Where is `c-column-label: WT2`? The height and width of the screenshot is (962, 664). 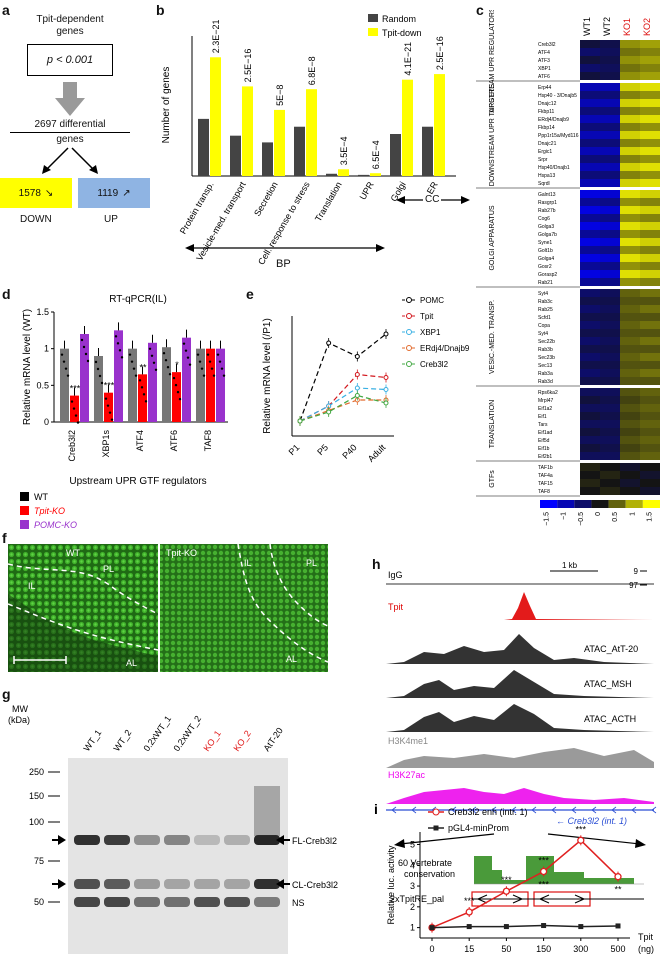
c-column-label: WT2 is located at coordinates (607, 26).